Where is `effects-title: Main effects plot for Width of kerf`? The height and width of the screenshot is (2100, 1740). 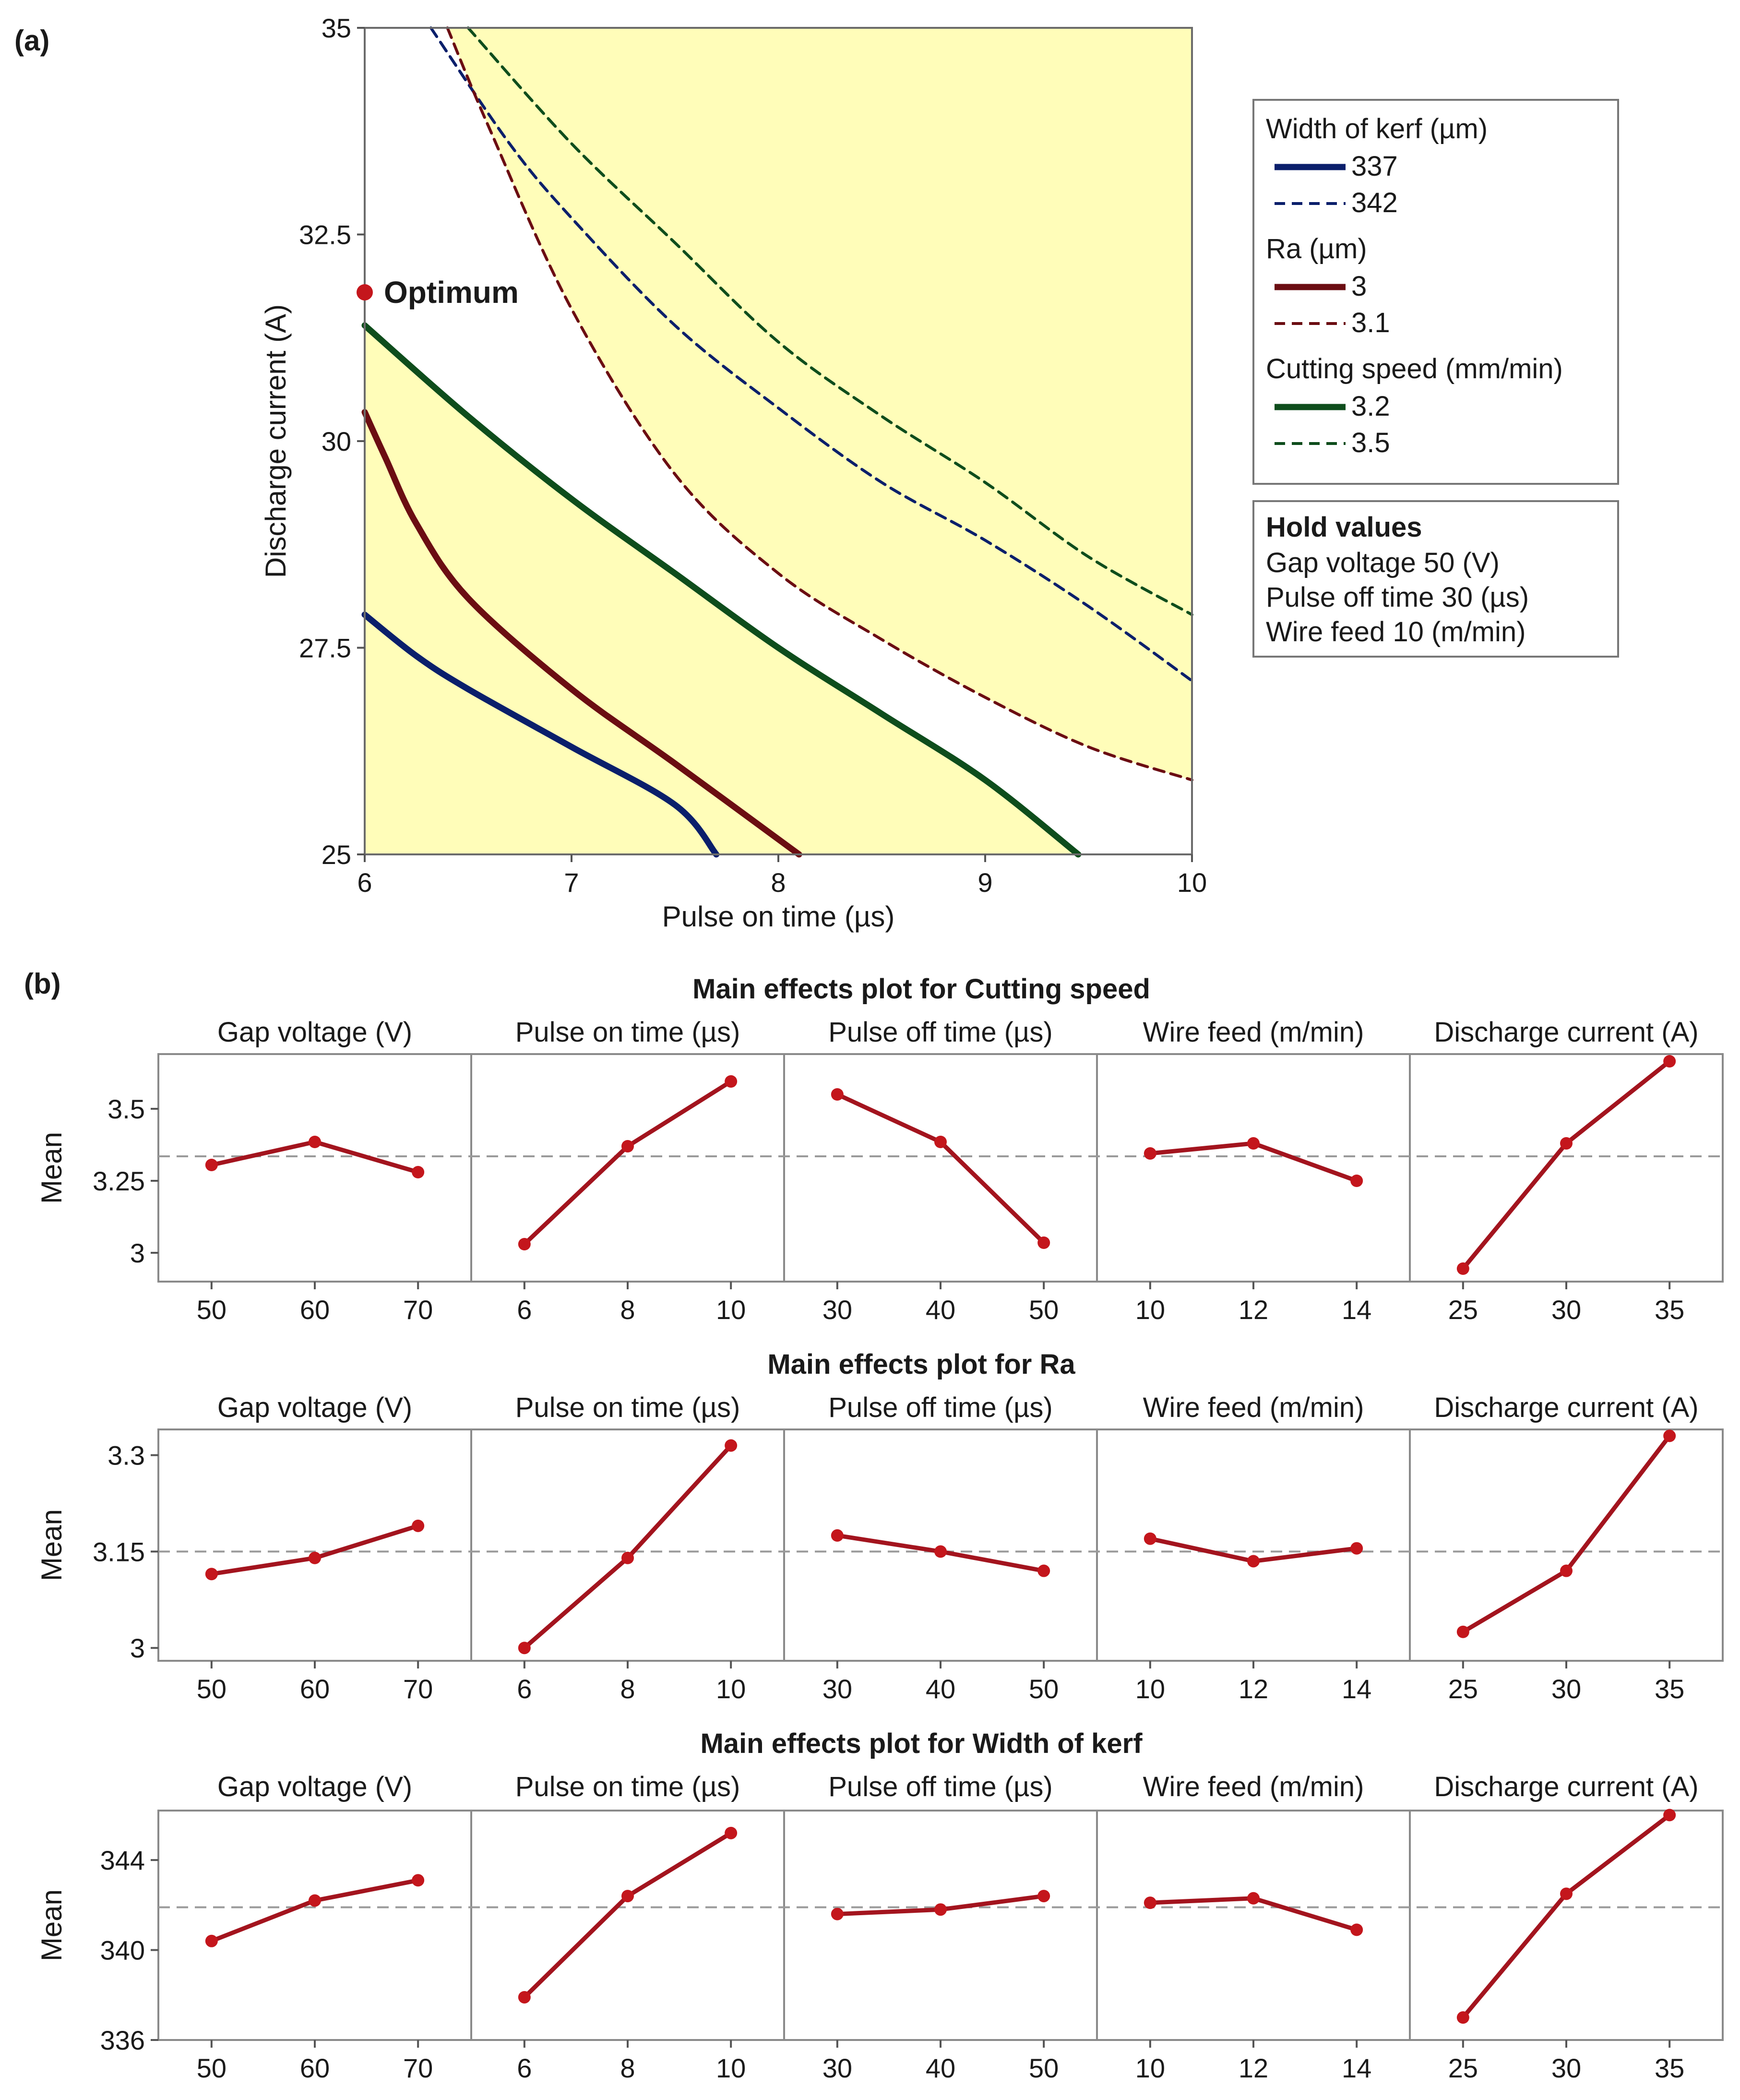 effects-title: Main effects plot for Width of kerf is located at coordinates (921, 1743).